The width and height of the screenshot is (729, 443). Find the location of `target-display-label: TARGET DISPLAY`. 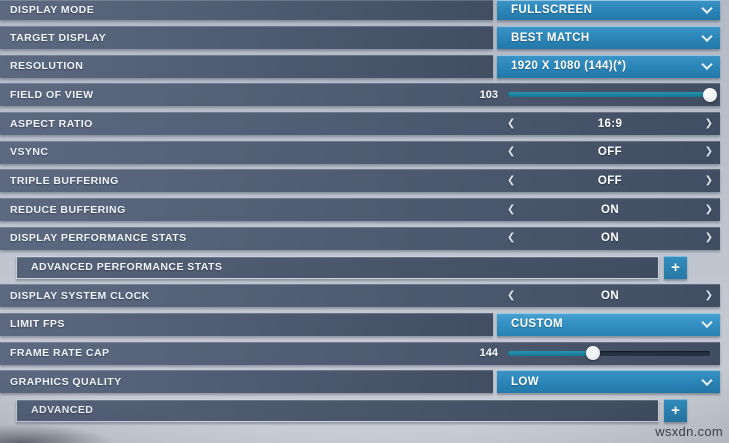

target-display-label: TARGET DISPLAY is located at coordinates (58, 37).